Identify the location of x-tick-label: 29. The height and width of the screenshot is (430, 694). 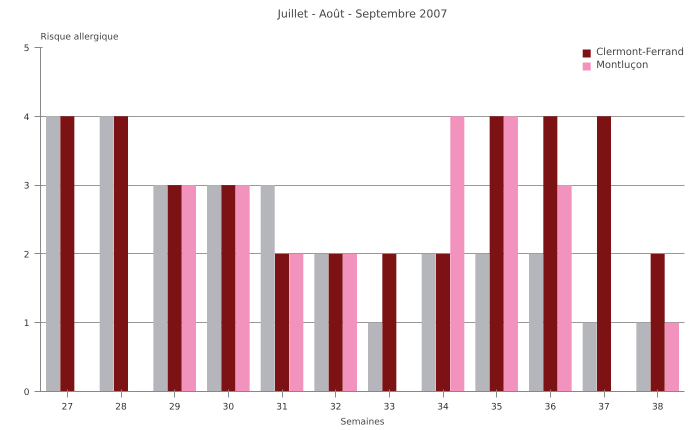
(174, 407).